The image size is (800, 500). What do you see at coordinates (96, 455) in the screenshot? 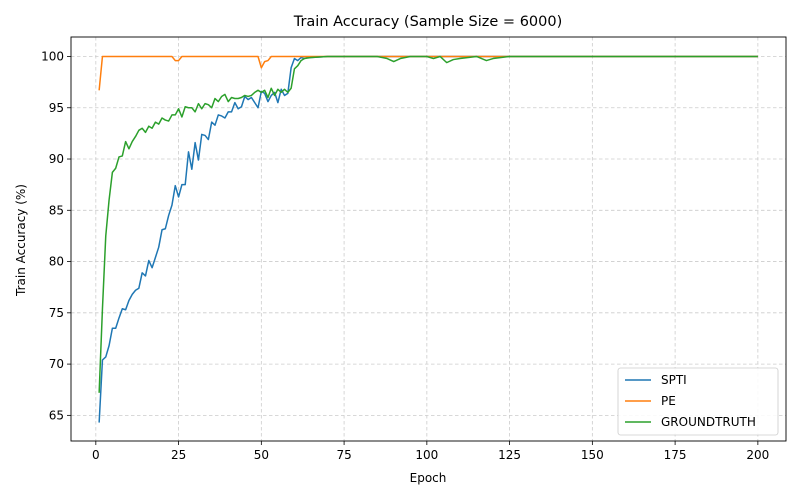
I see `x-tick-label: 0` at bounding box center [96, 455].